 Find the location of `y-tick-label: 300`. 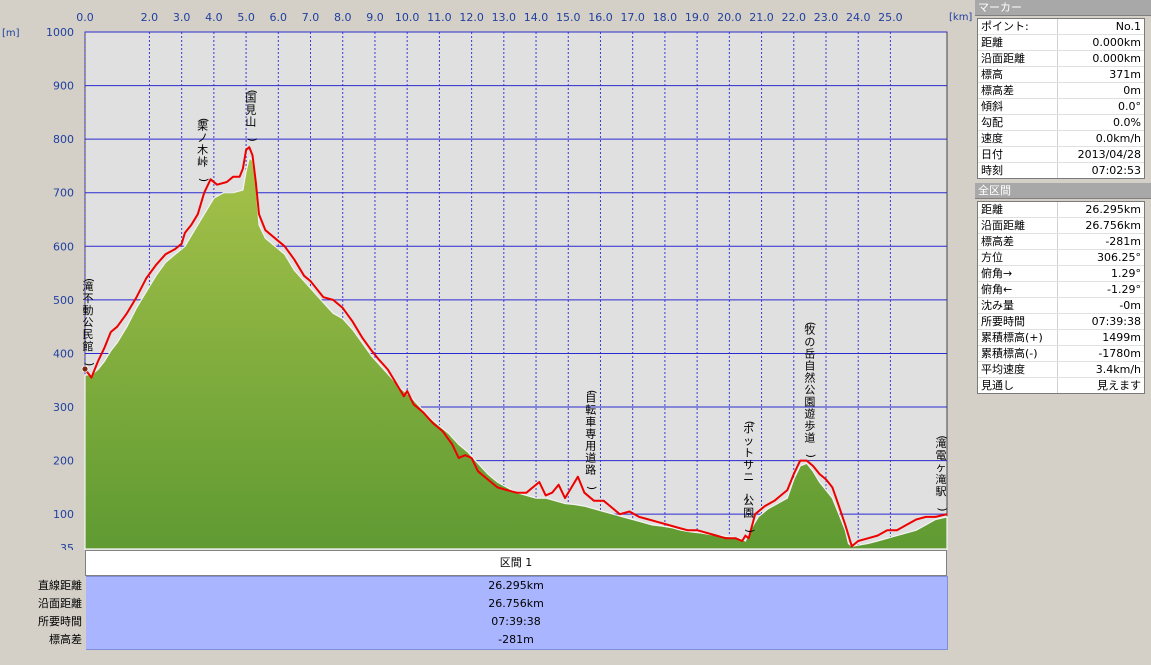

y-tick-label: 300 is located at coordinates (63, 407).